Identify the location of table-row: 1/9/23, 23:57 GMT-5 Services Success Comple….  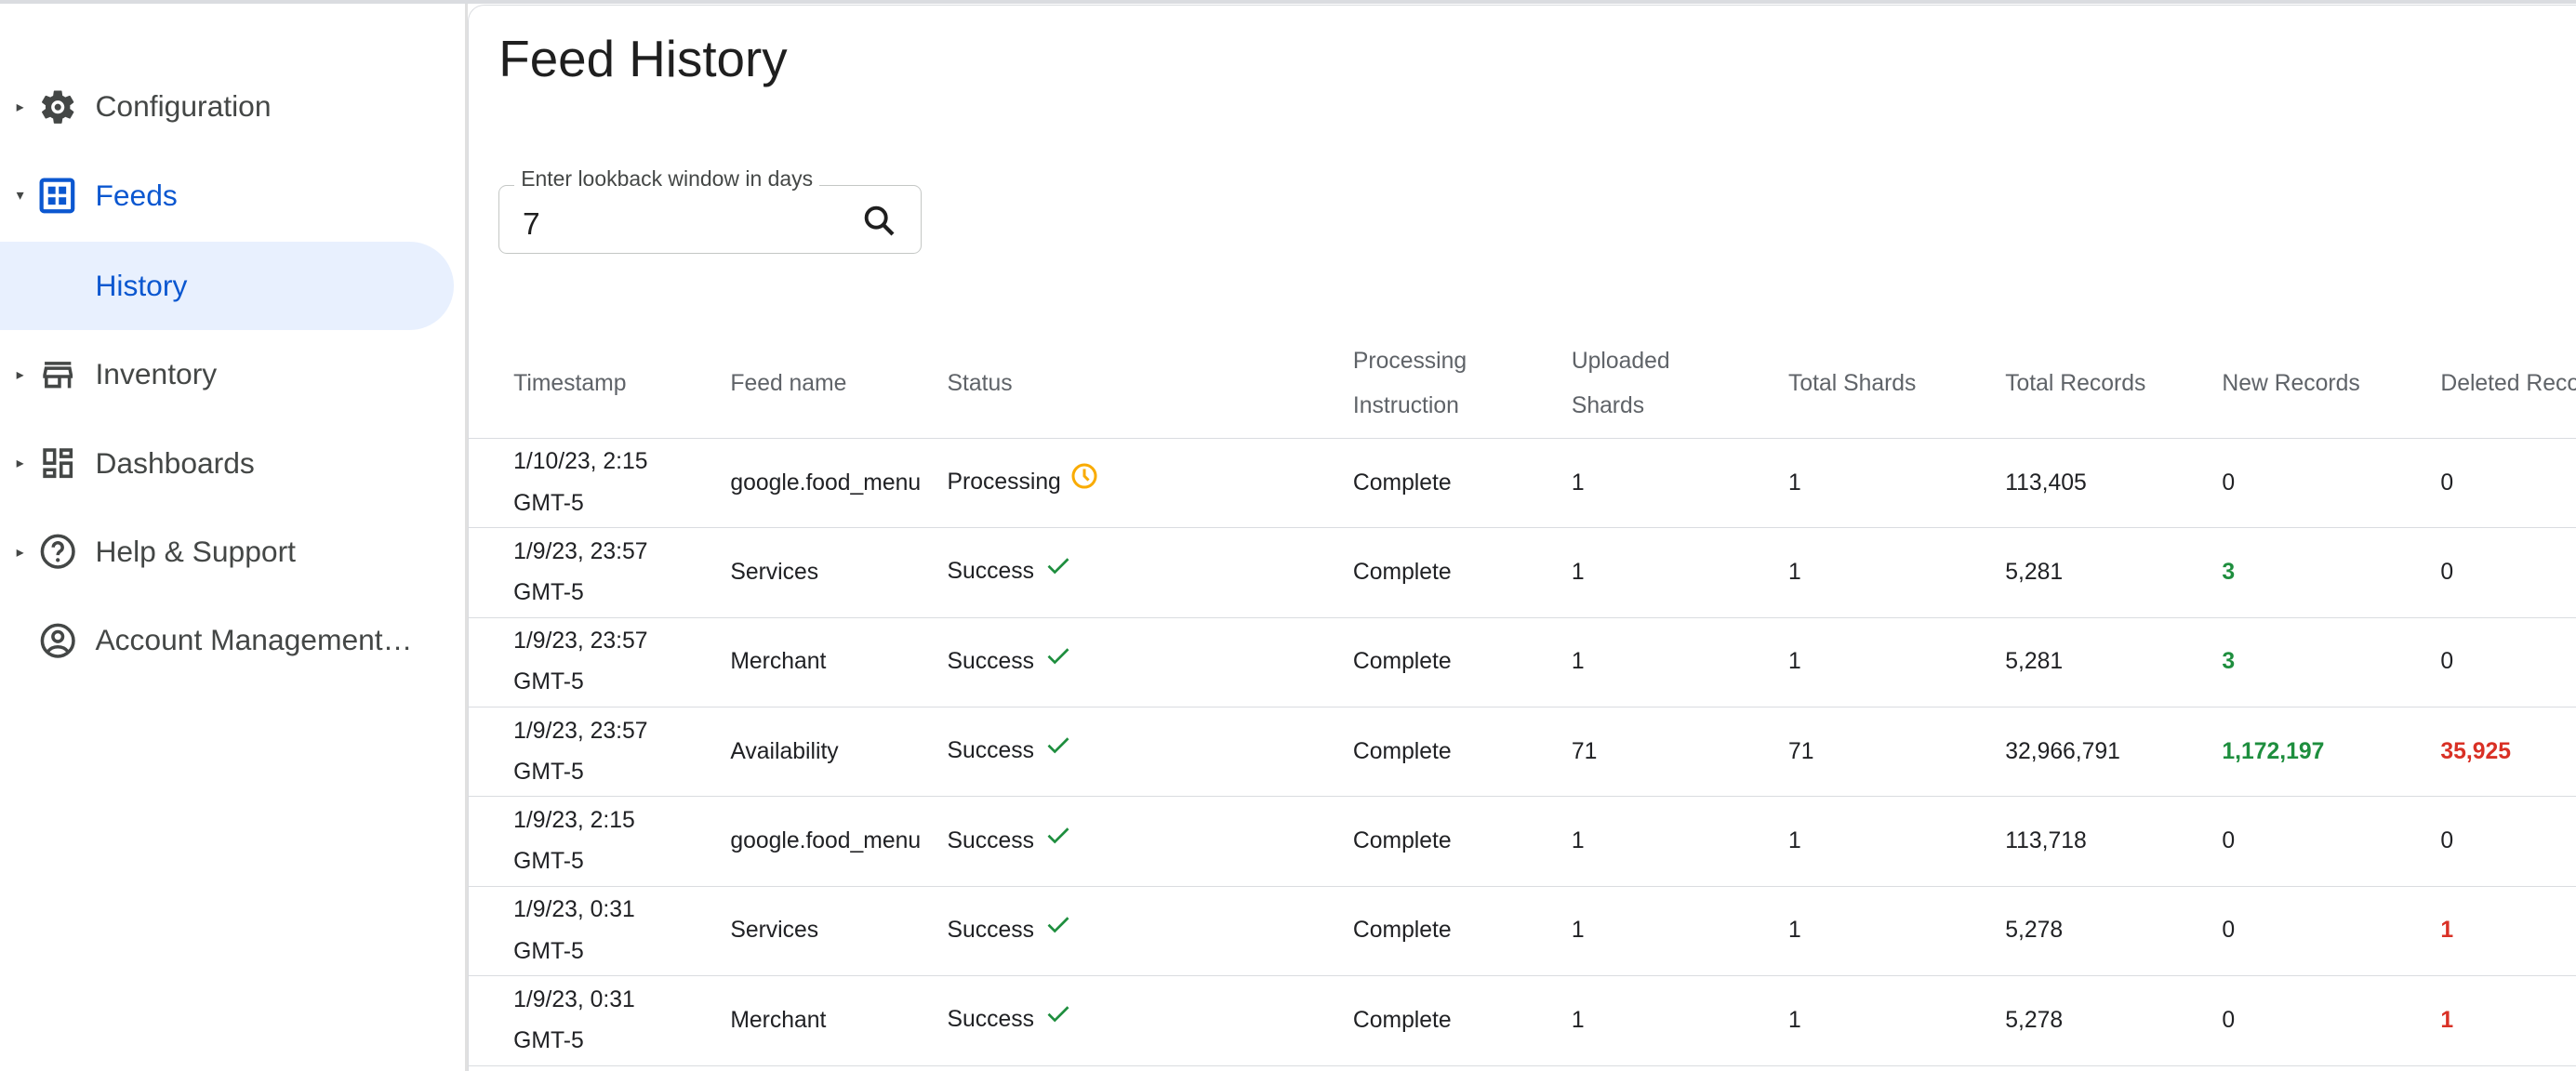
(1522, 572).